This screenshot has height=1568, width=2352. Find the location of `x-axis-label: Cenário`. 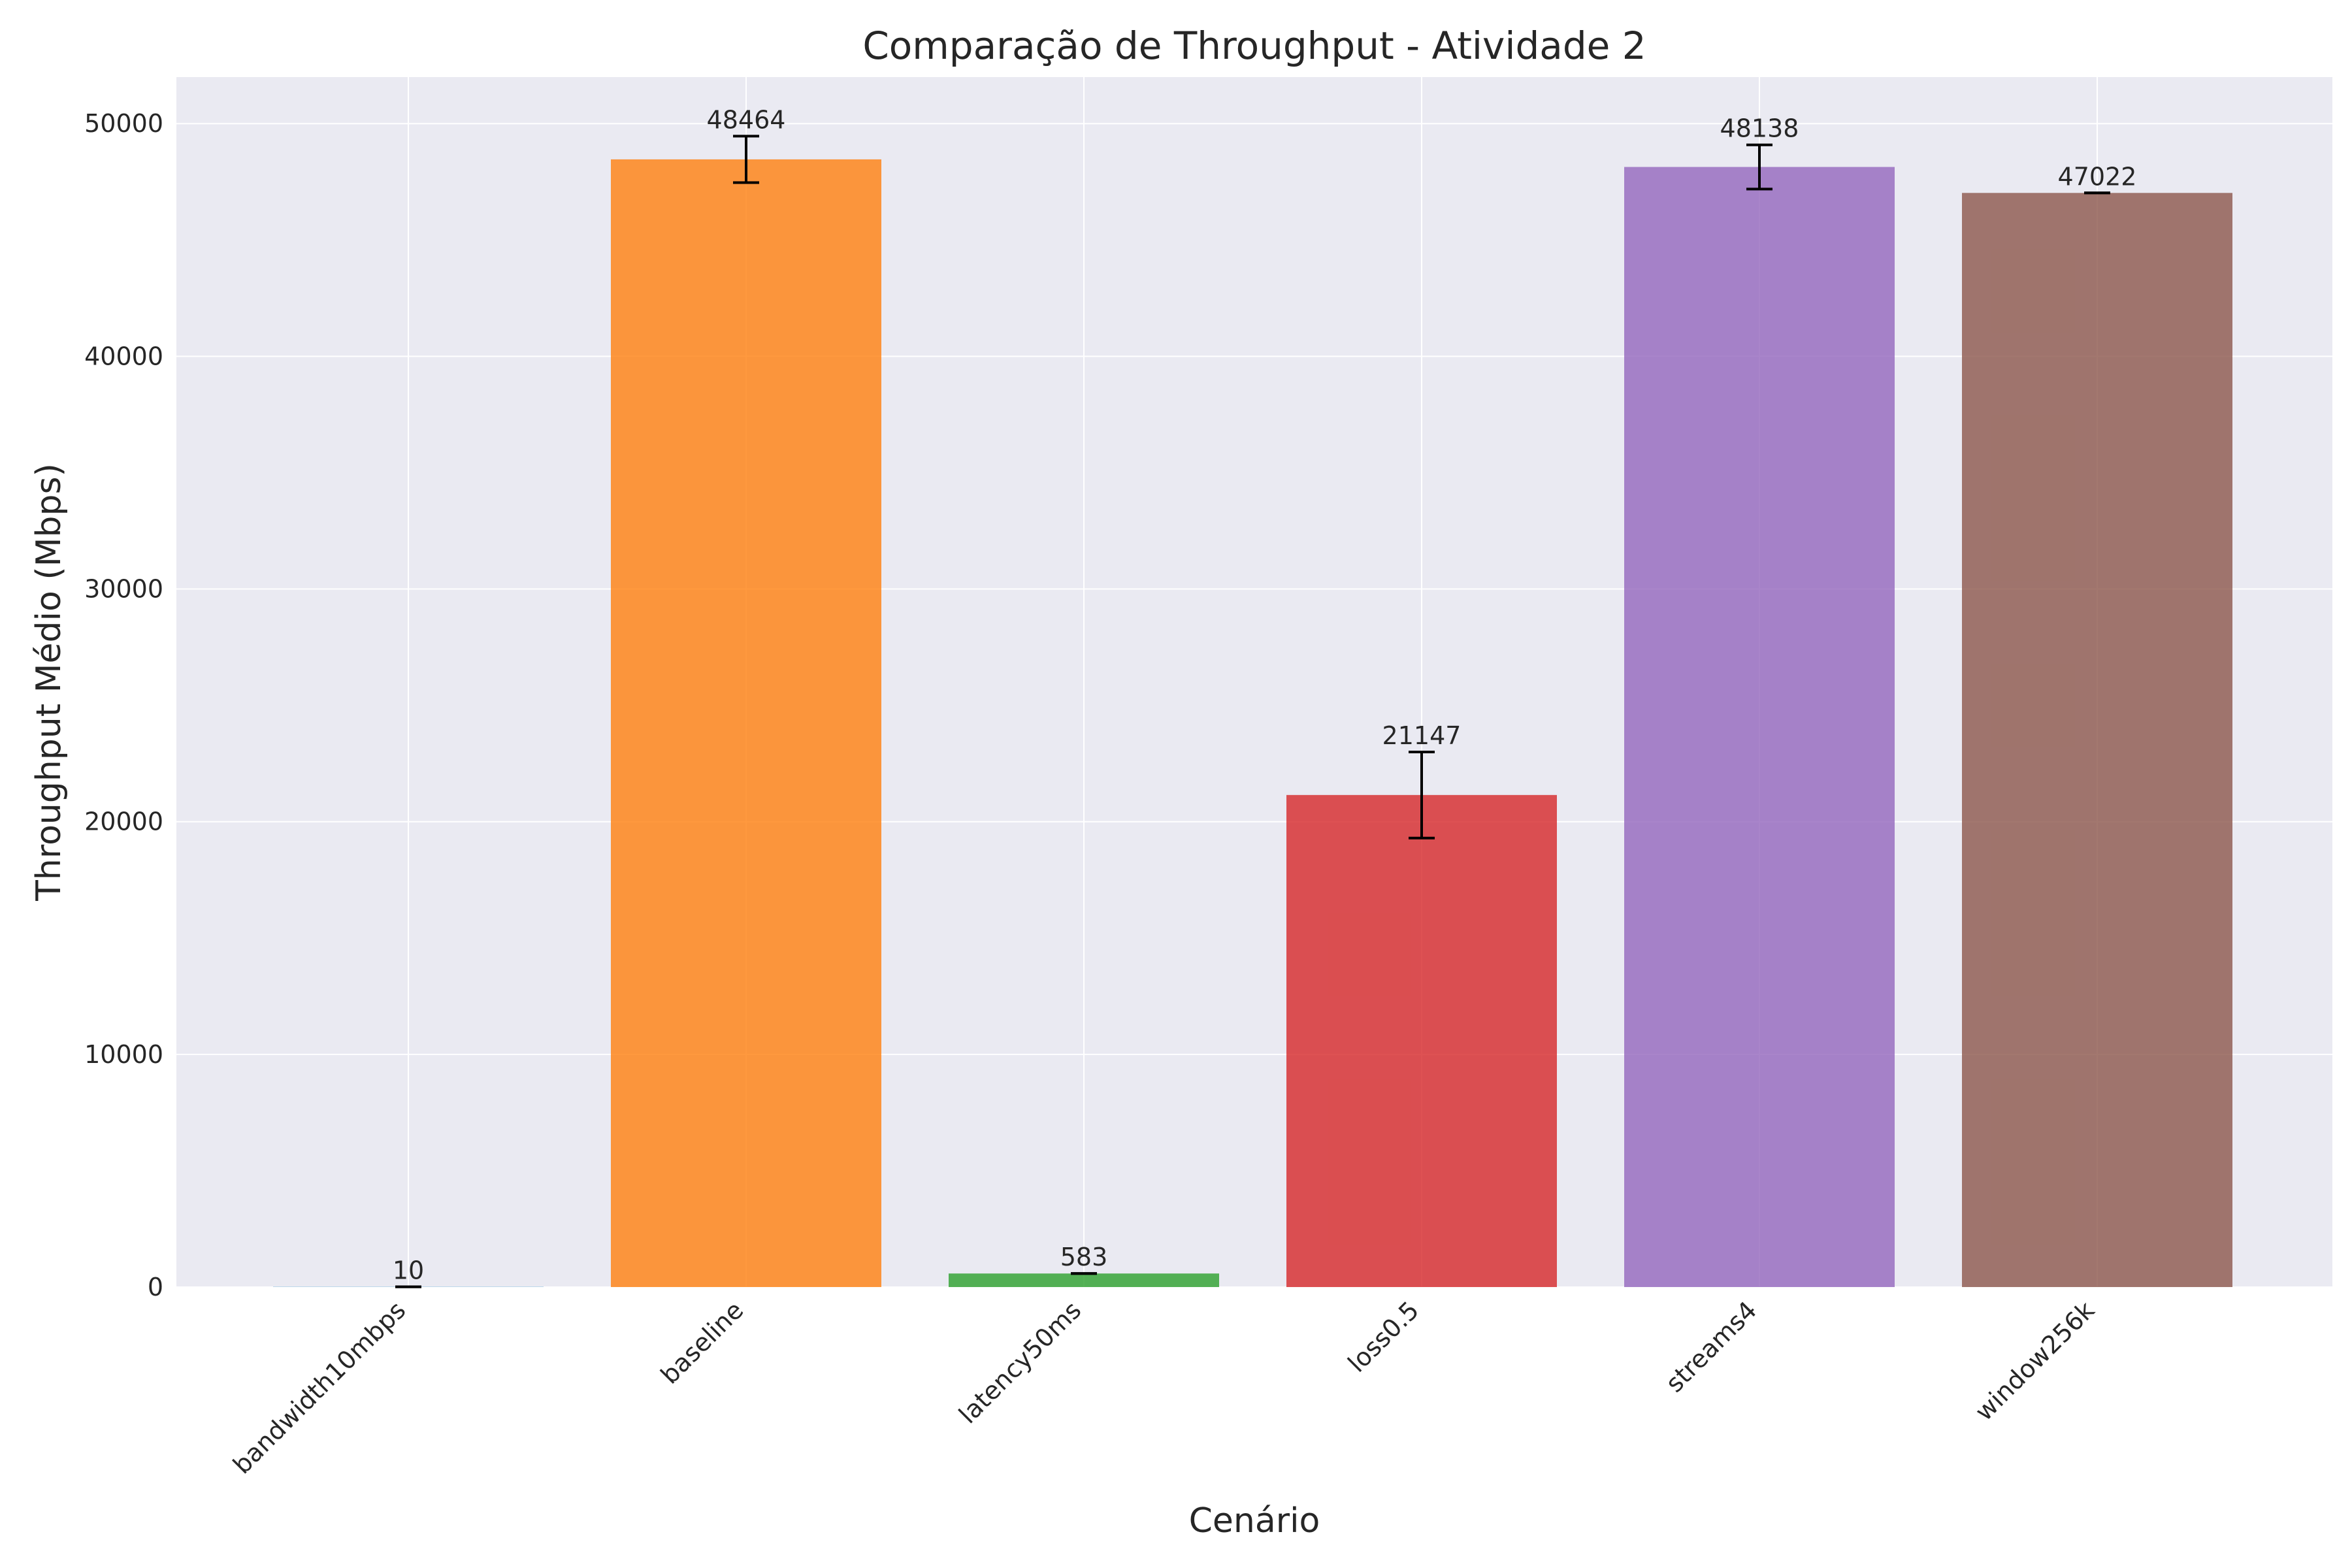

x-axis-label: Cenário is located at coordinates (1254, 1521).